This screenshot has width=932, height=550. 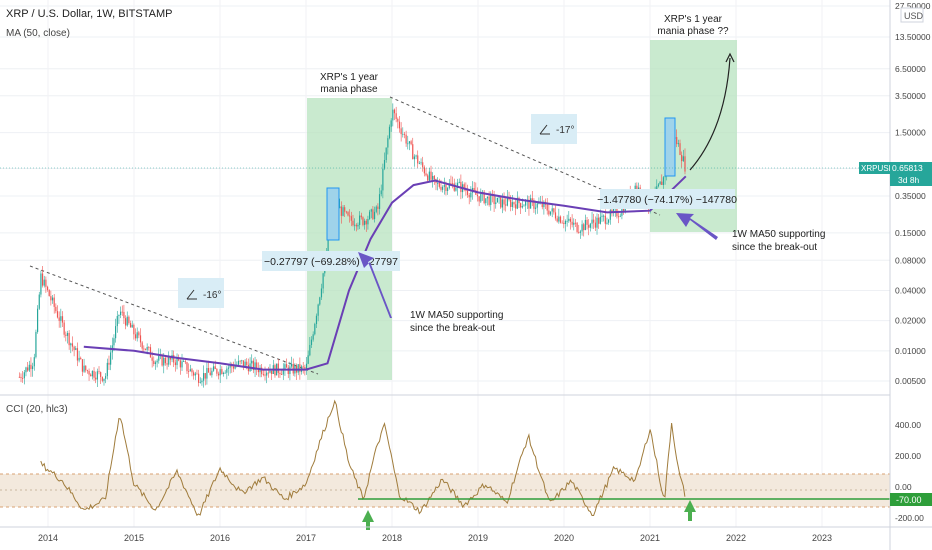 I want to click on price-tick-0: 27.50000, so click(x=913, y=6).